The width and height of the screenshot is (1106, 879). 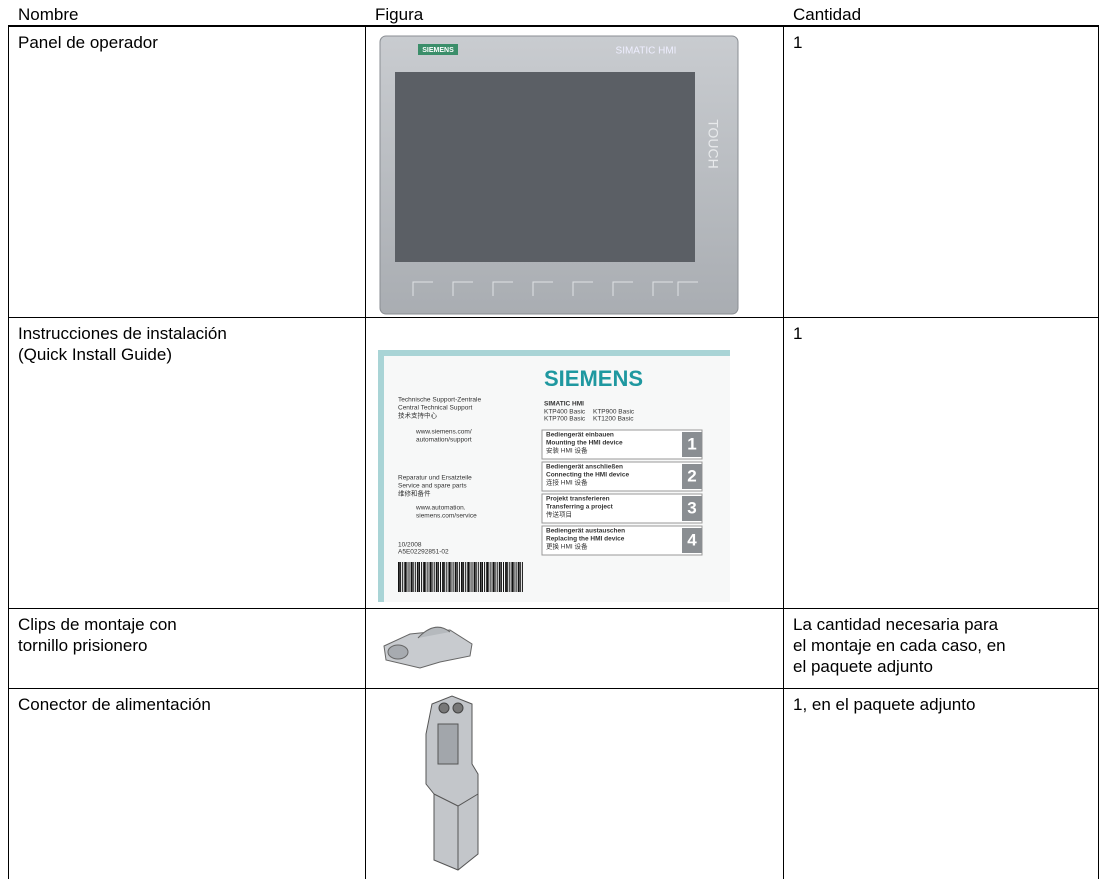 What do you see at coordinates (186, 41) in the screenshot?
I see `table-cell: Panel de operador` at bounding box center [186, 41].